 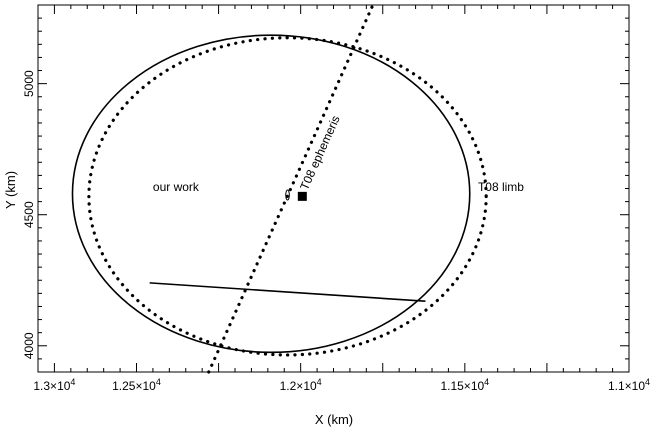 I want to click on center-marker-square, so click(x=302, y=196).